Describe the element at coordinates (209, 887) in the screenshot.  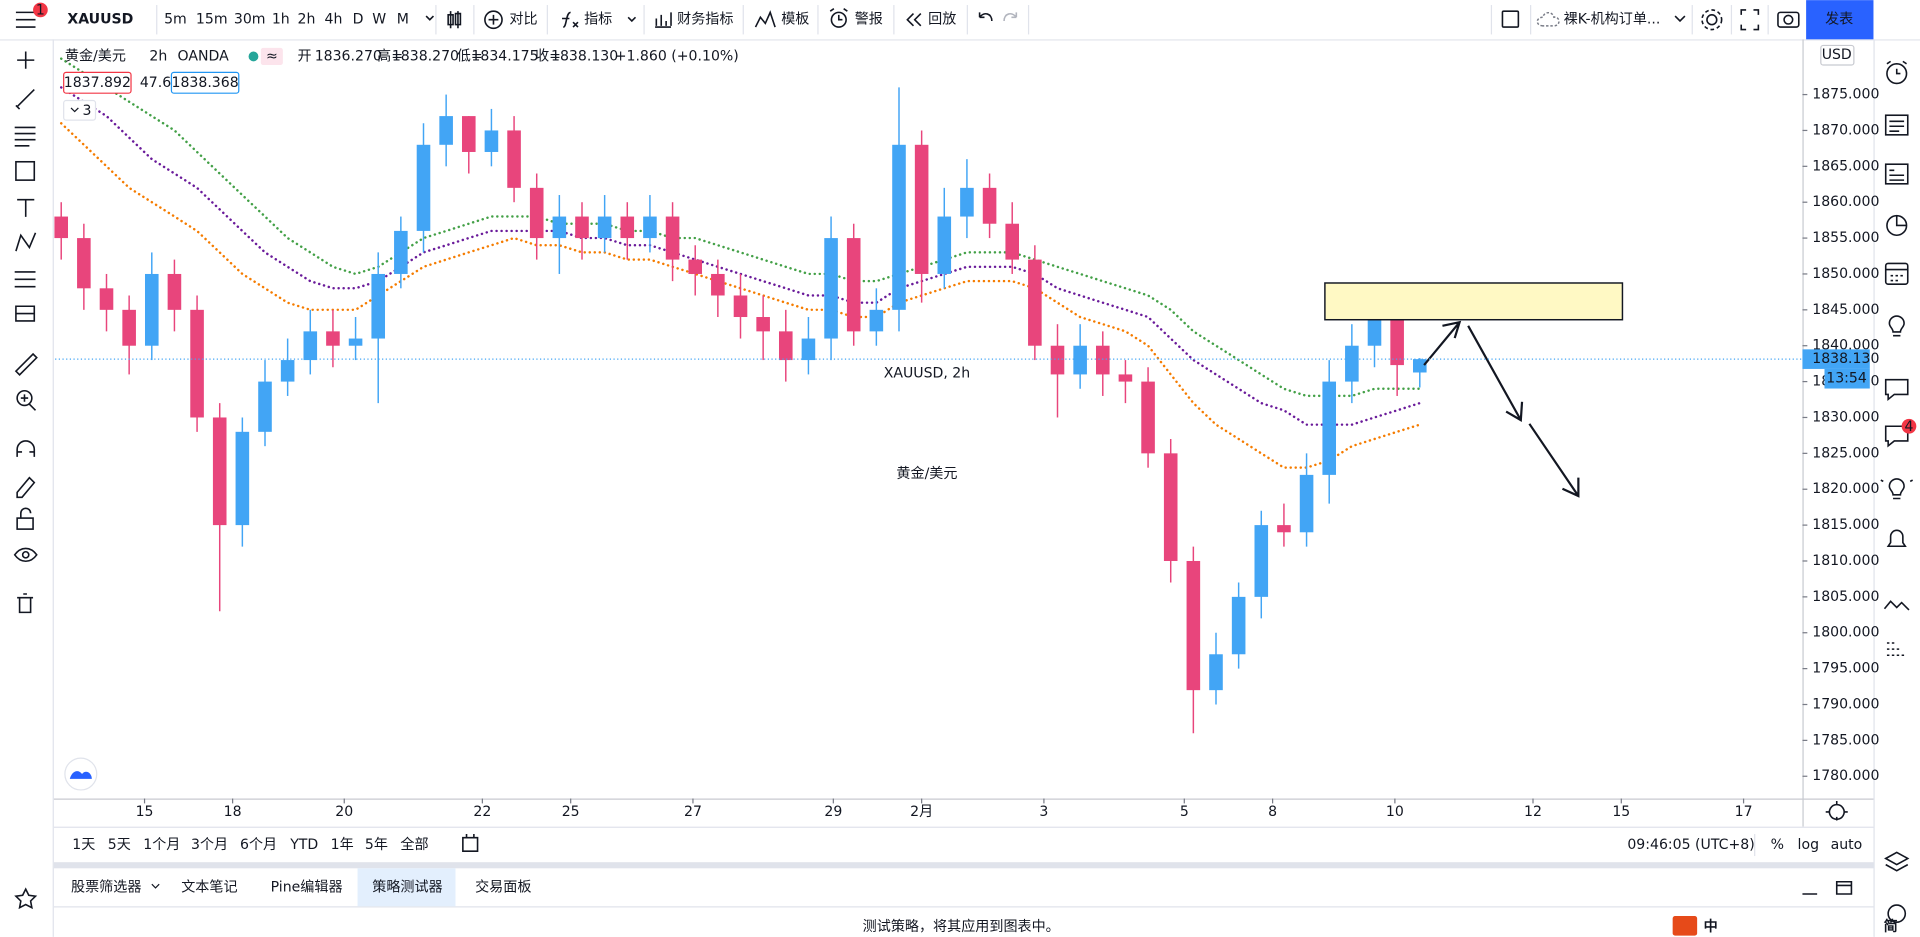
I see `panel-tab: 文本笔记` at that location.